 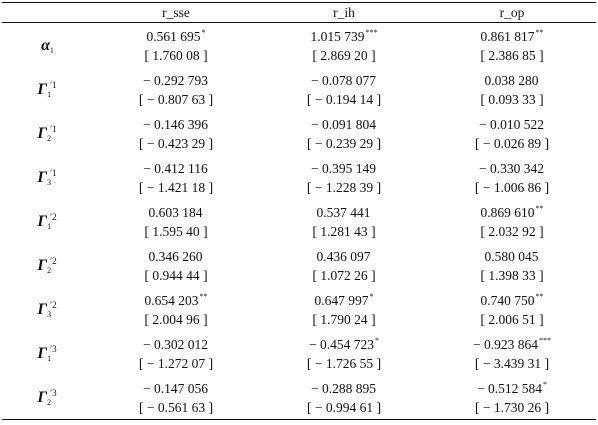 I want to click on t-statistic-value: 1.281 43, so click(x=344, y=231).